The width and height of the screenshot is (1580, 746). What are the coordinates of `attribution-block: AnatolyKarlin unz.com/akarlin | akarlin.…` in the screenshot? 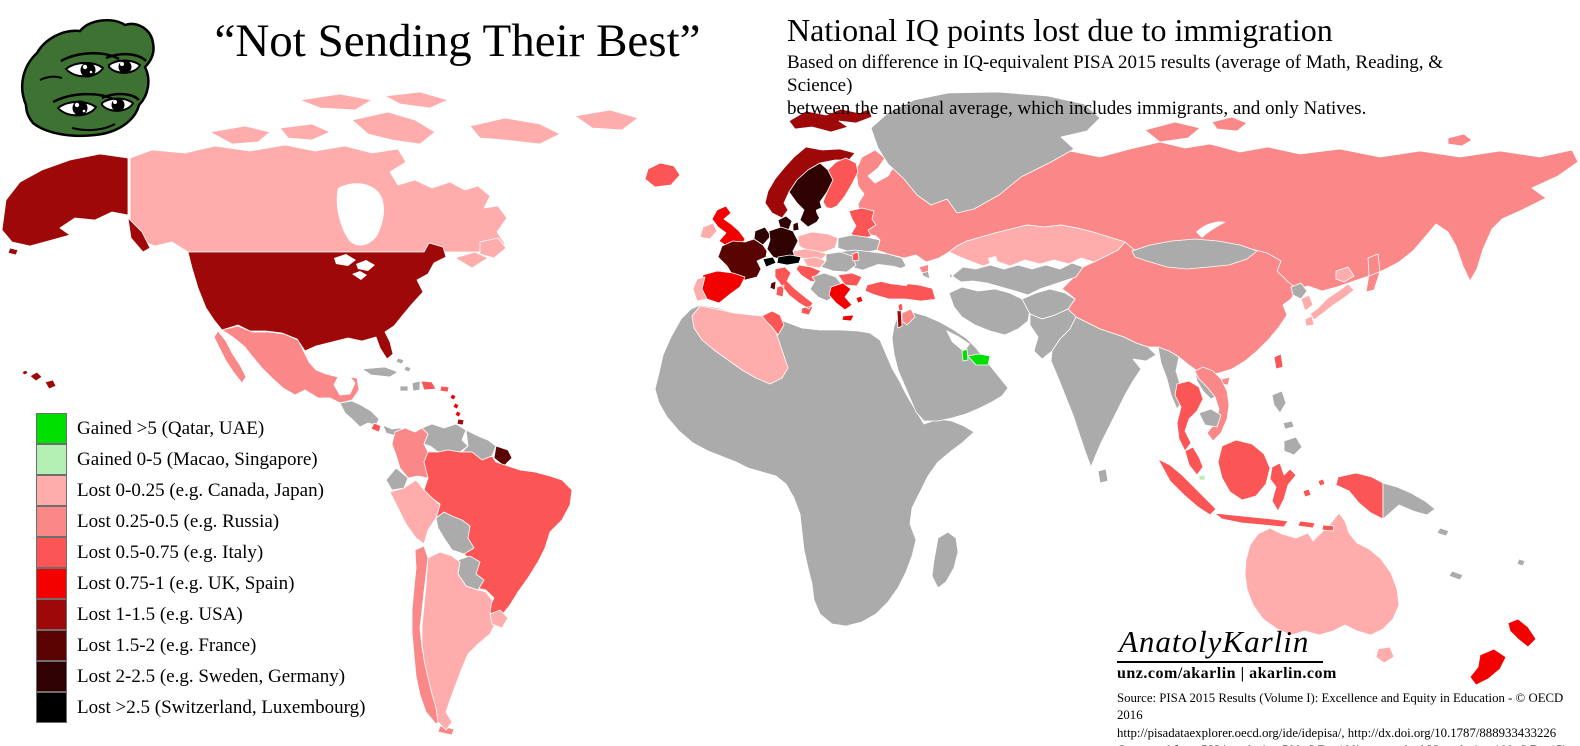 It's located at (1348, 685).